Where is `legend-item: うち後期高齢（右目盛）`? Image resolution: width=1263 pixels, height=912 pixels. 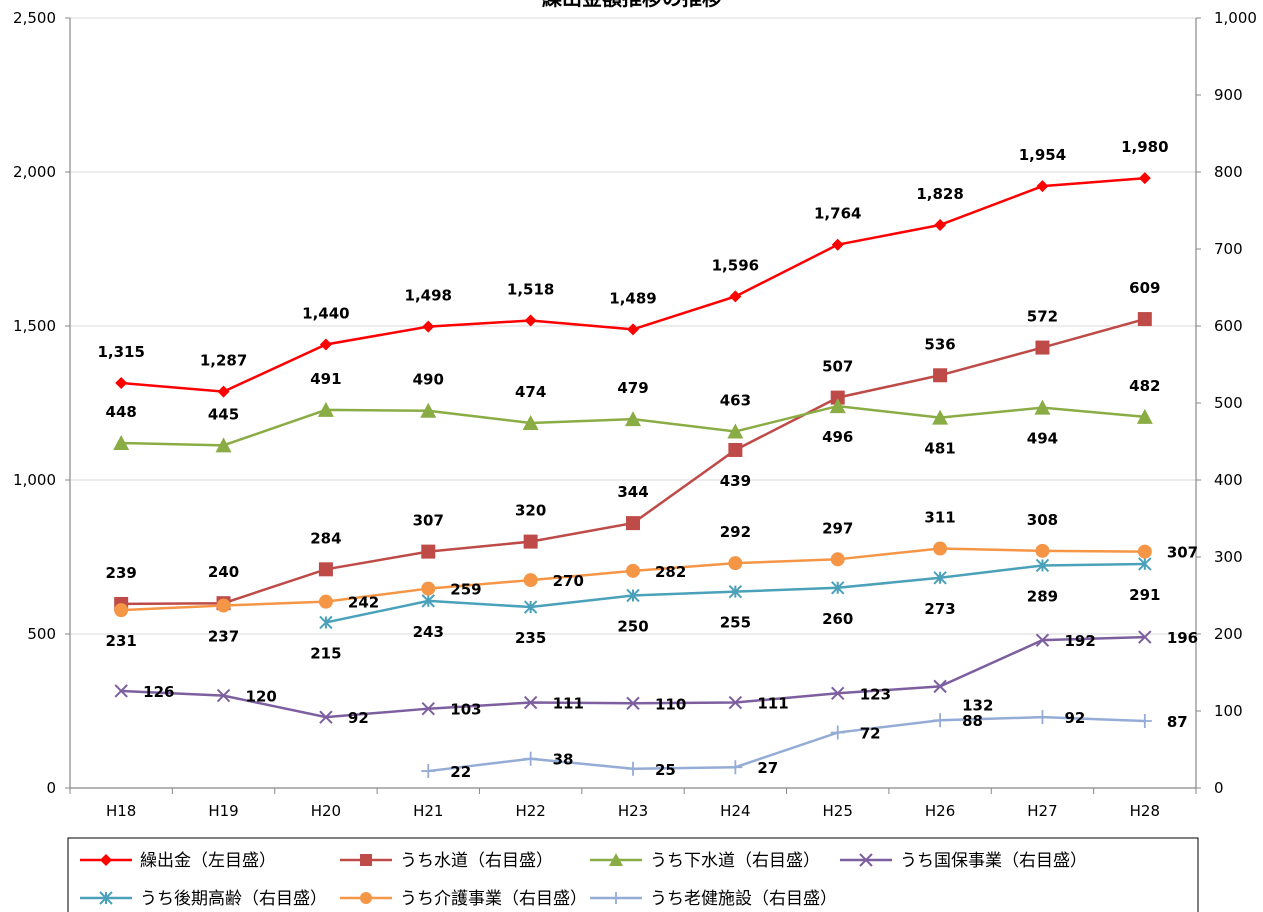
legend-item: うち後期高齢（右目盛） is located at coordinates (203, 899).